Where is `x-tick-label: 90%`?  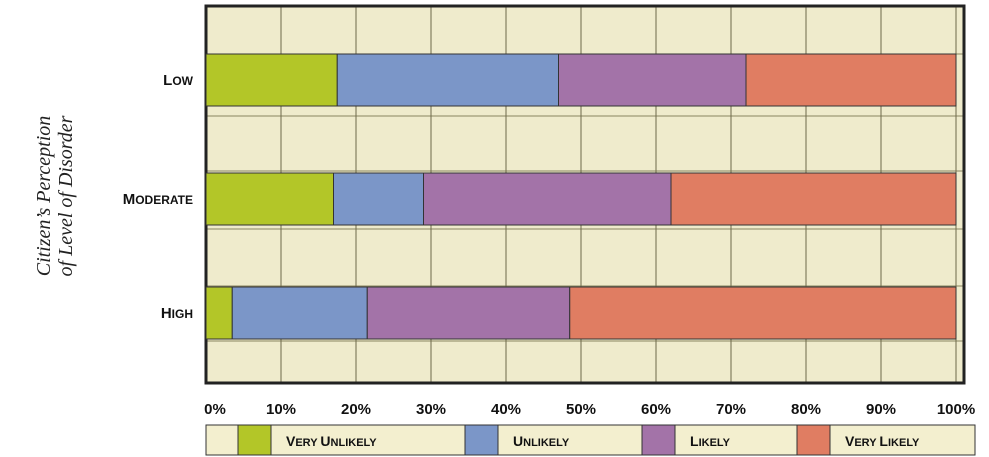
x-tick-label: 90% is located at coordinates (881, 409).